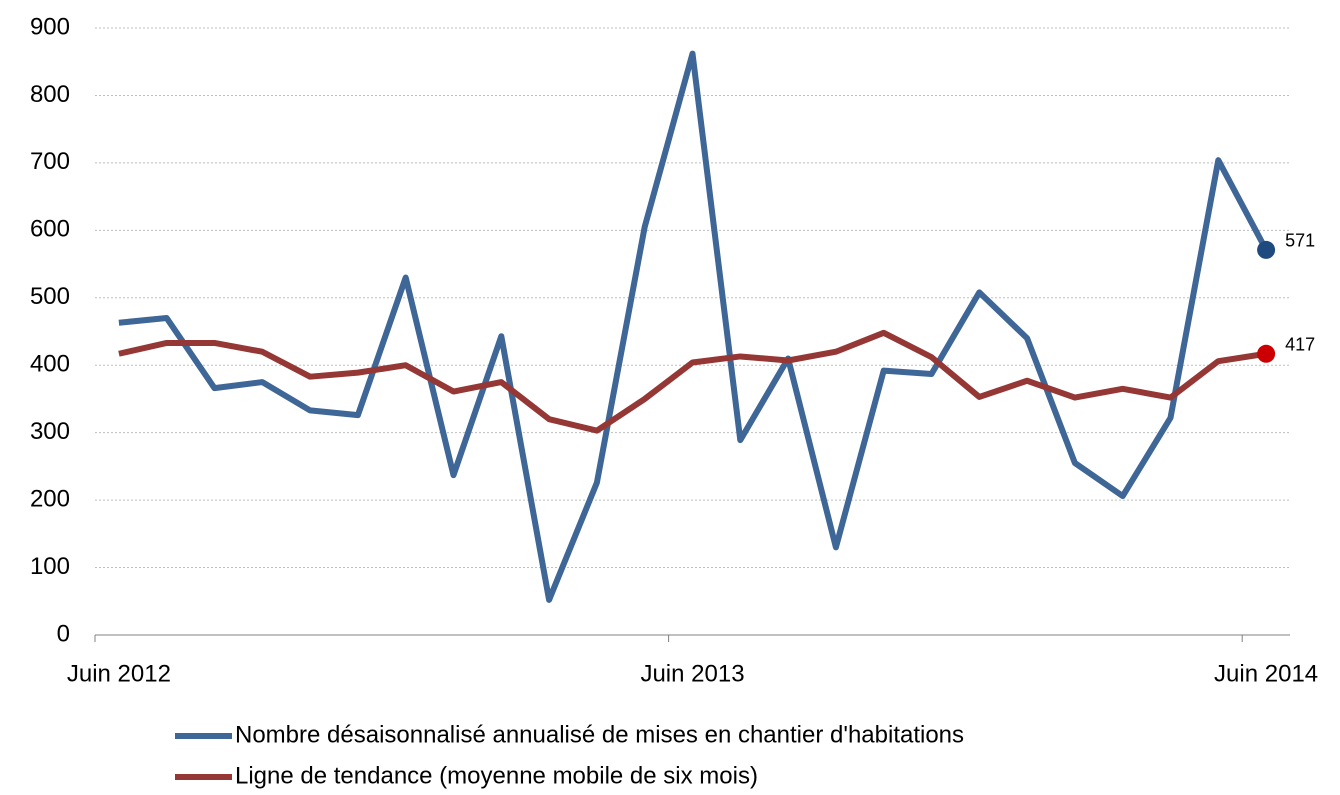  I want to click on x-tick-label: Juin 2012, so click(119, 673).